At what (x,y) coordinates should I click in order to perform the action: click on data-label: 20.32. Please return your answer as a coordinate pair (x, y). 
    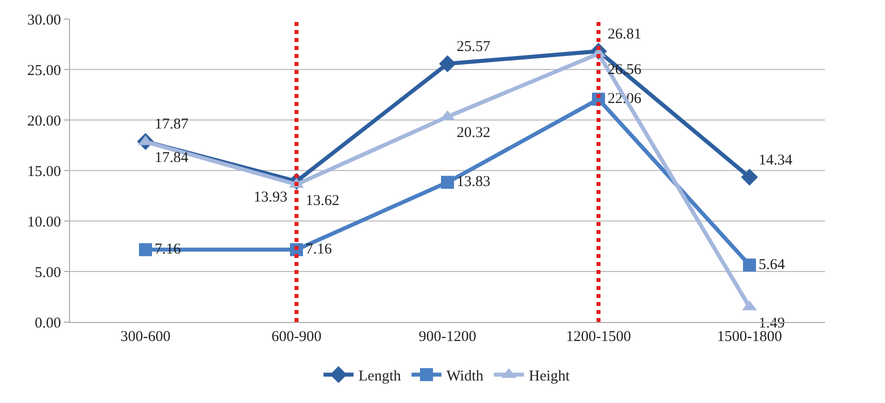
    Looking at the image, I should click on (473, 133).